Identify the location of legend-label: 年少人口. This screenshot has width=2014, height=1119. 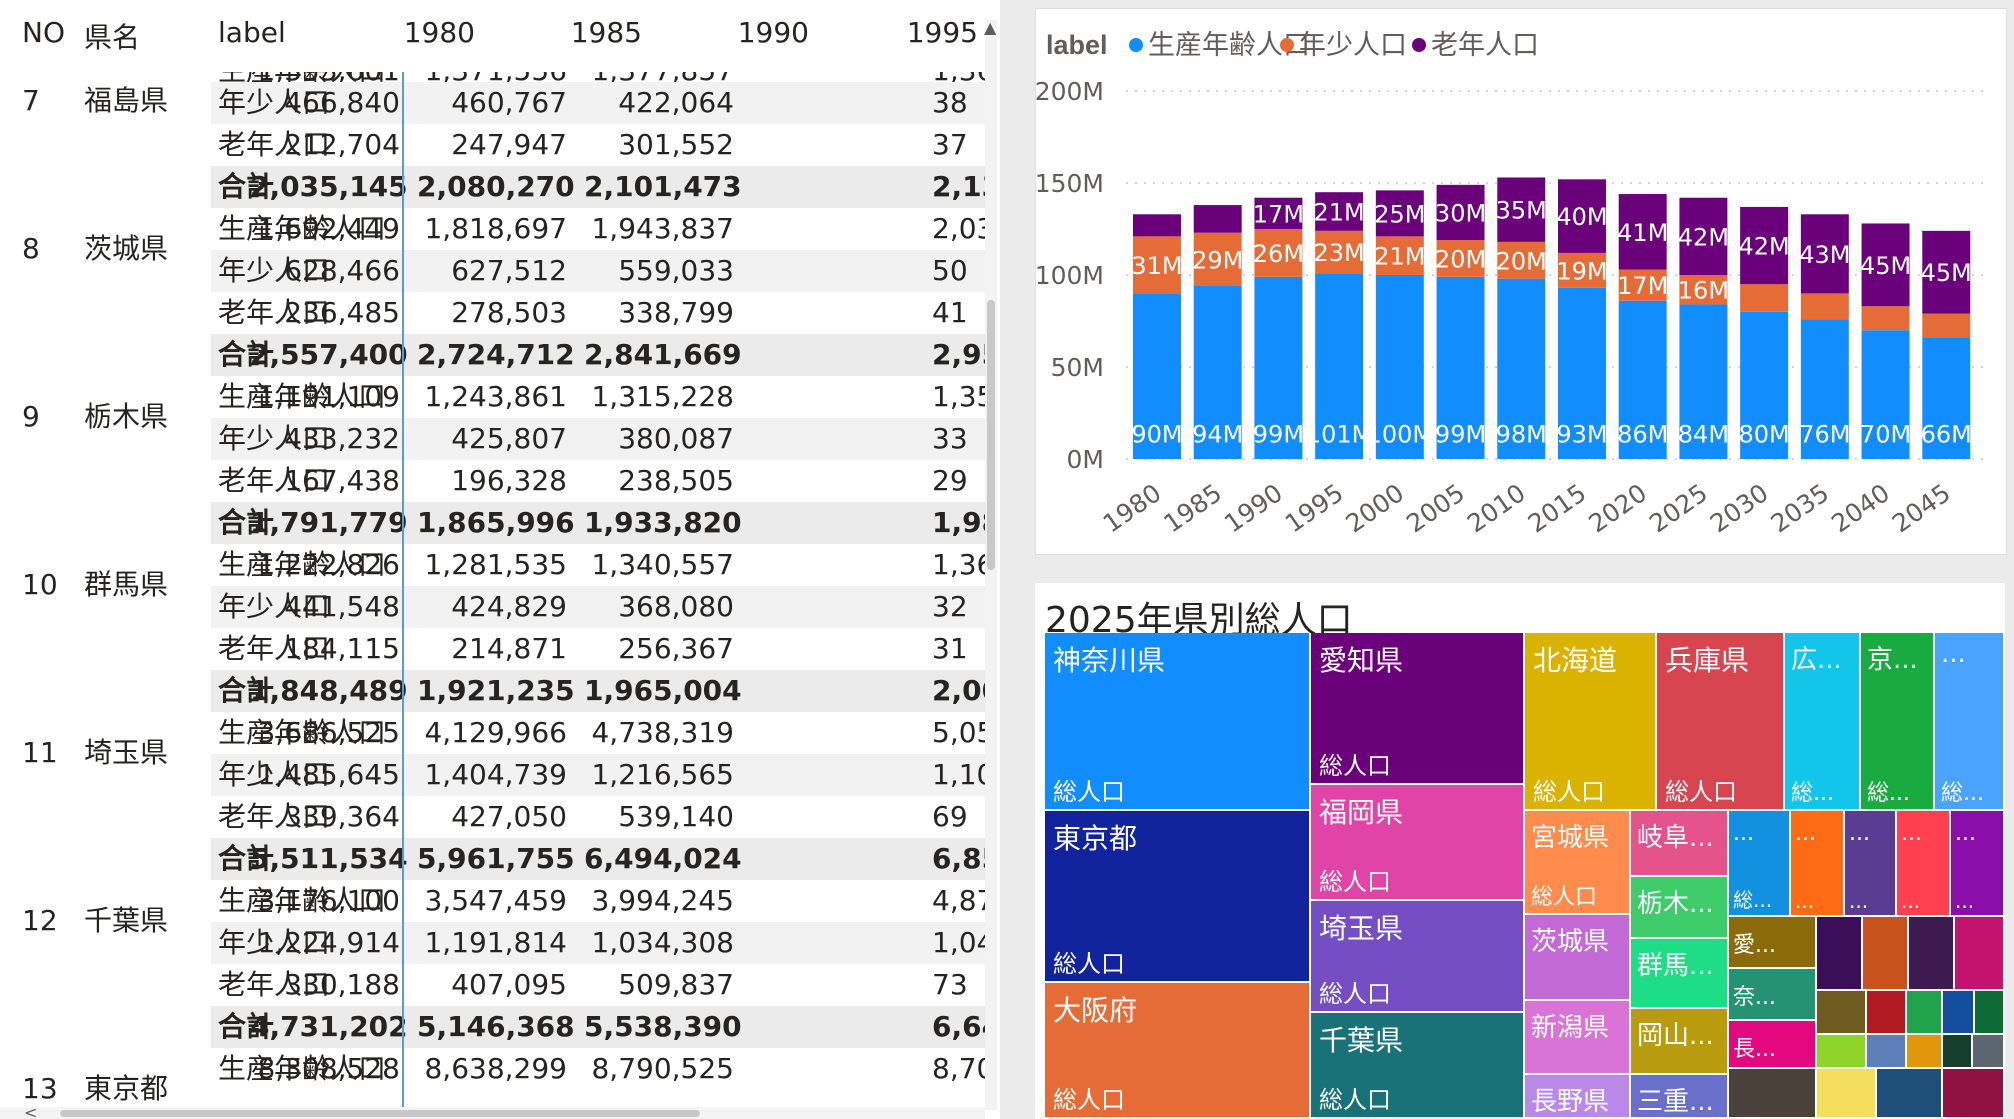
(1353, 45).